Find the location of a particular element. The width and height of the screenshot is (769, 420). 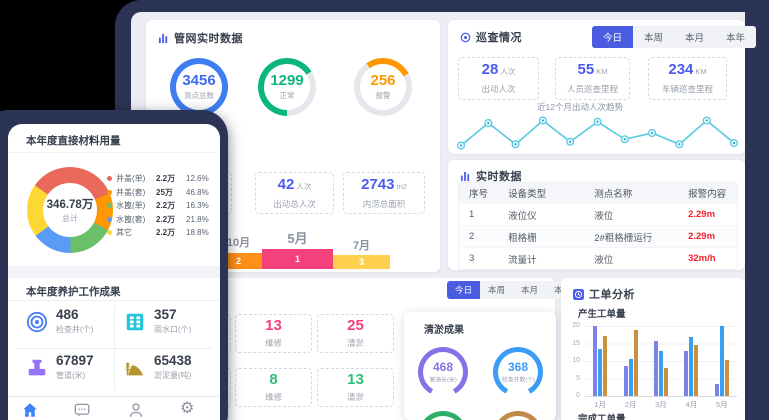

cell-index: 3 is located at coordinates (472, 258).